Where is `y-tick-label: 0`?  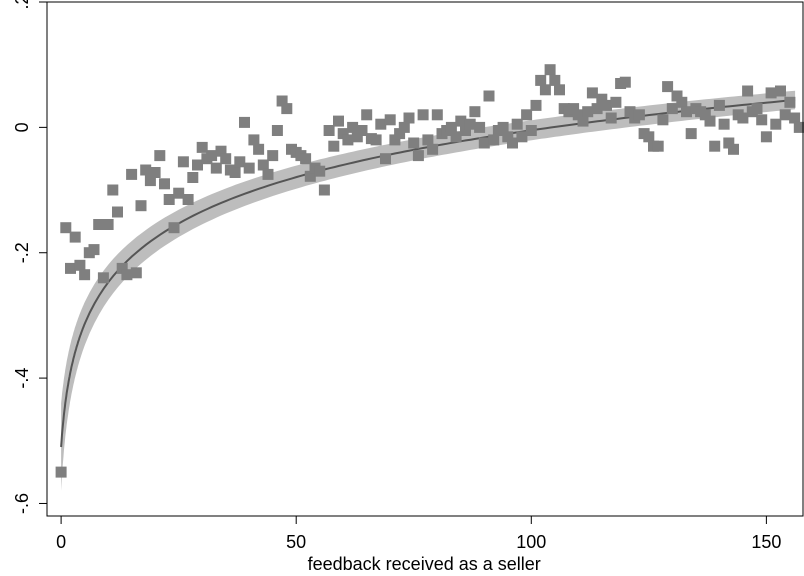
y-tick-label: 0 is located at coordinates (22, 127).